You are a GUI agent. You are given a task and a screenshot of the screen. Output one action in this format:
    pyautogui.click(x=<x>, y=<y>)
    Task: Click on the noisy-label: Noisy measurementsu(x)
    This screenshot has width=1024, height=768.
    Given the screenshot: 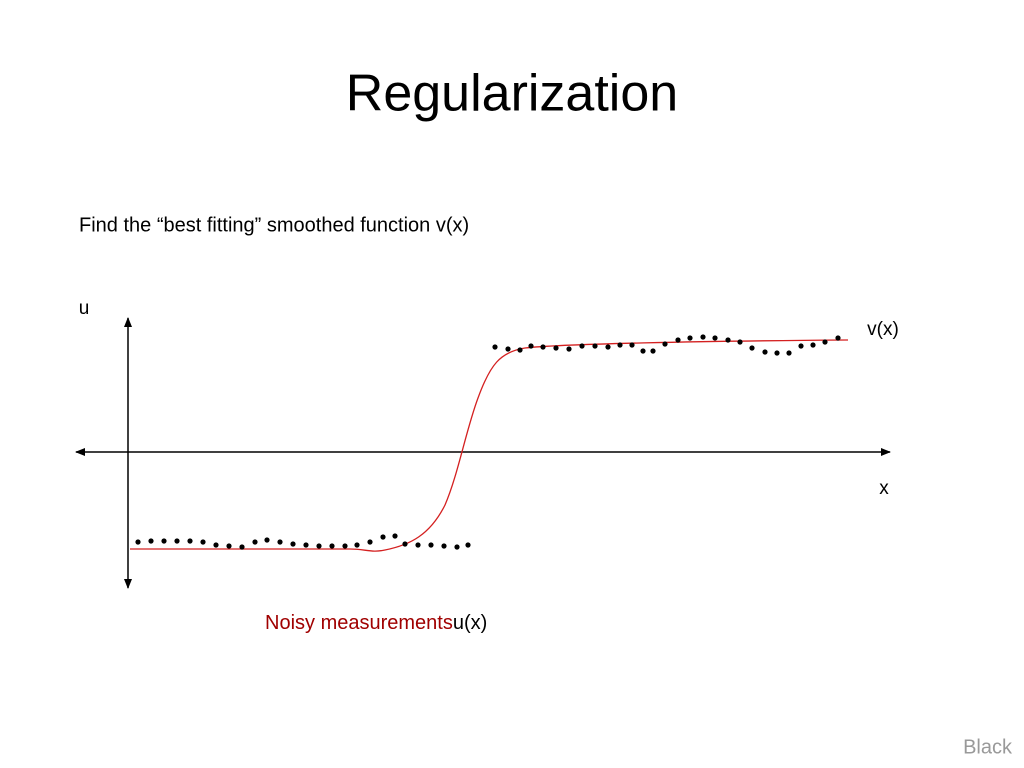 What is the action you would take?
    pyautogui.click(x=376, y=623)
    